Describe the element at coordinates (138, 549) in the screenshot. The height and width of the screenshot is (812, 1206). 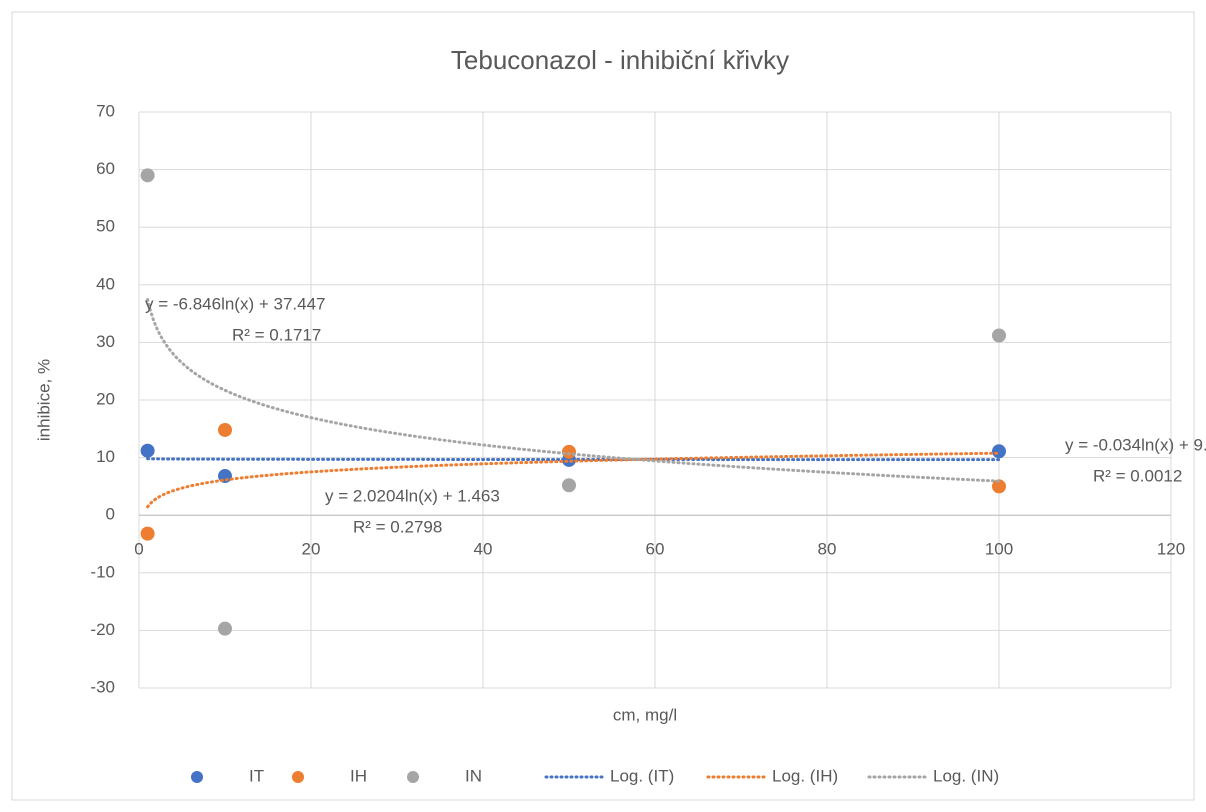
I see `x-tick-label: 0` at that location.